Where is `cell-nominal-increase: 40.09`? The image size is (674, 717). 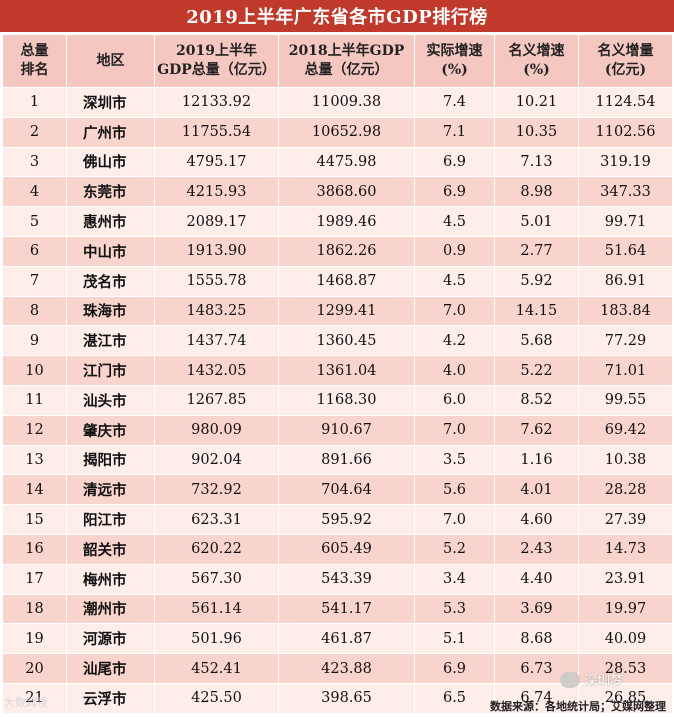
cell-nominal-increase: 40.09 is located at coordinates (625, 639).